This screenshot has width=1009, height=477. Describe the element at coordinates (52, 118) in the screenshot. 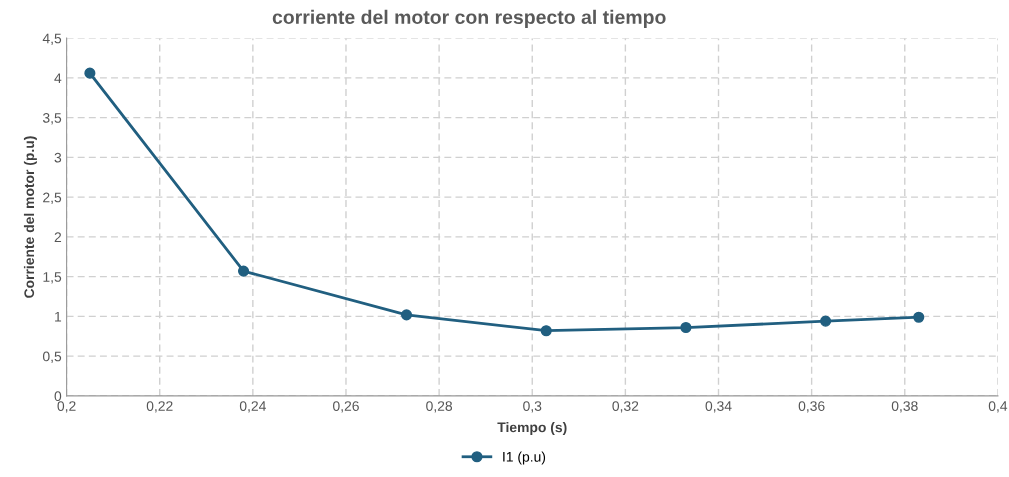

I see `y-tick-label: 3,5` at that location.